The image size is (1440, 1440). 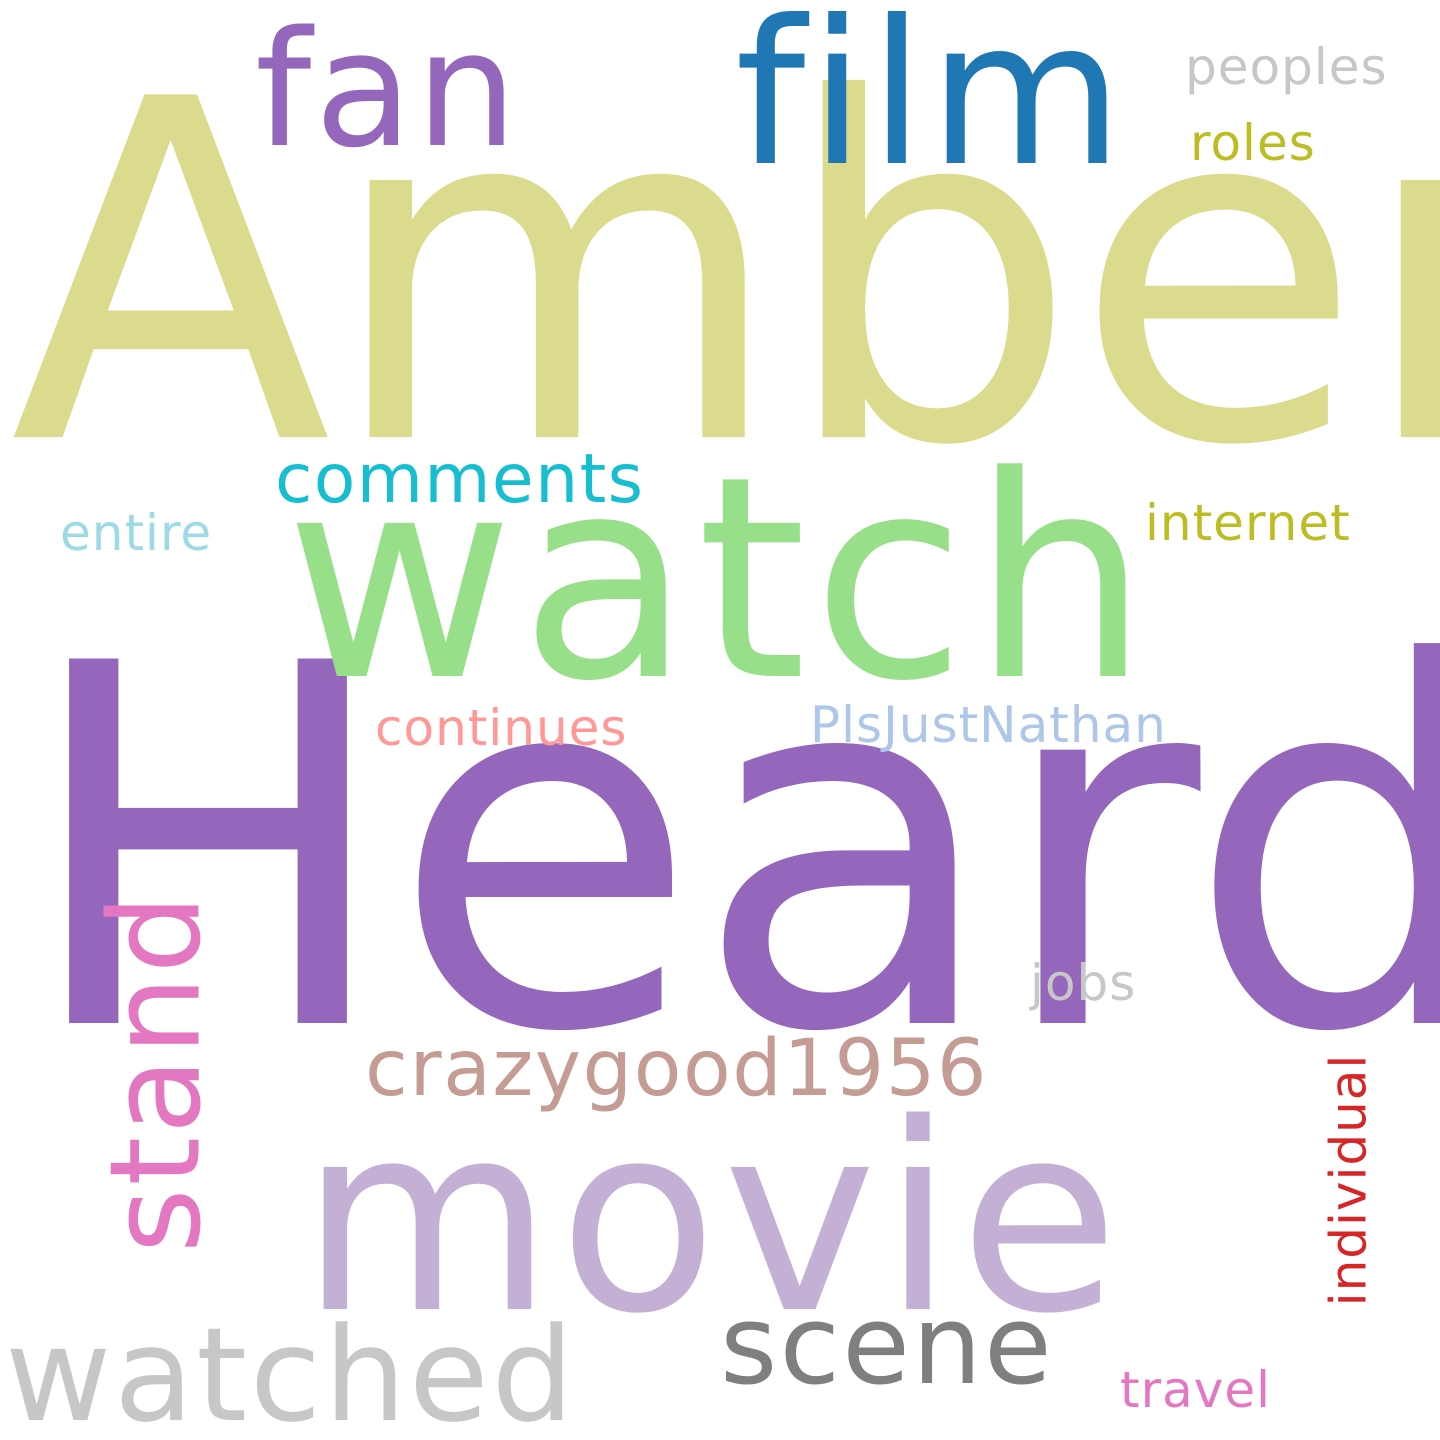 What do you see at coordinates (931, 105) in the screenshot?
I see `word-film: film` at bounding box center [931, 105].